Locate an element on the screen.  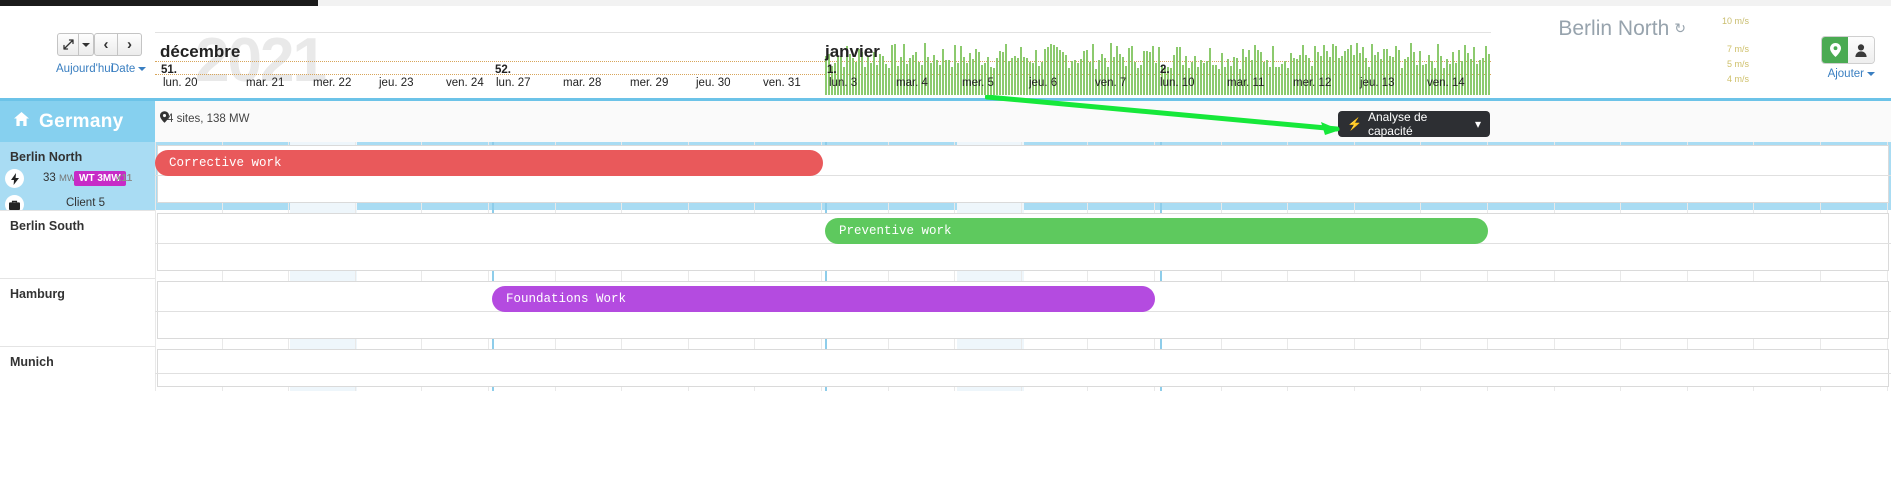
sidebar-country-header: Germany is located at coordinates (77, 121).